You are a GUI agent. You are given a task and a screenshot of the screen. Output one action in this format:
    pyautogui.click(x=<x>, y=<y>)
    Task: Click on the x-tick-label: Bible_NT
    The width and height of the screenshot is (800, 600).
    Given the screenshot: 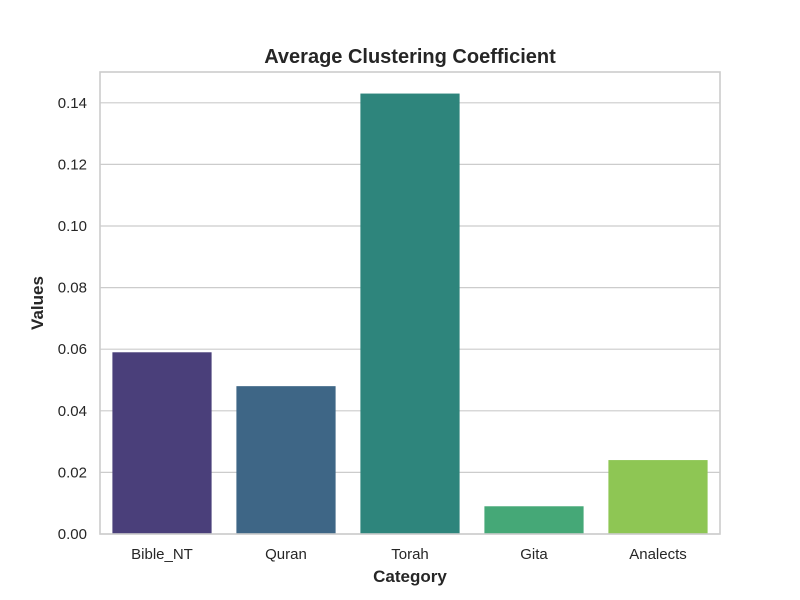 What is the action you would take?
    pyautogui.click(x=162, y=554)
    